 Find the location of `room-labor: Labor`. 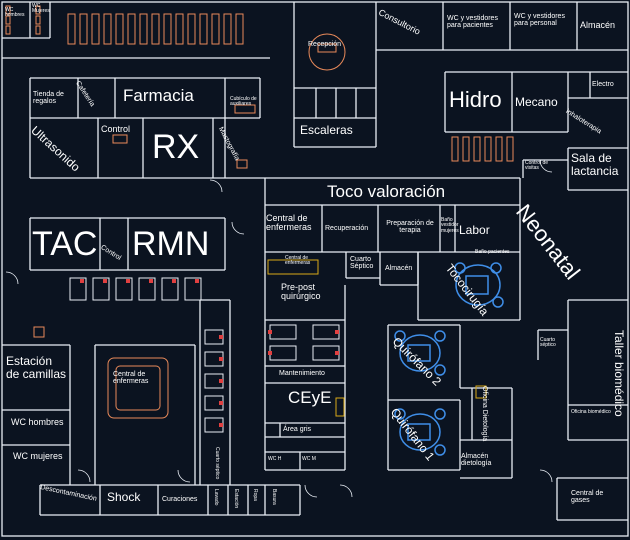

room-labor: Labor is located at coordinates (474, 230).